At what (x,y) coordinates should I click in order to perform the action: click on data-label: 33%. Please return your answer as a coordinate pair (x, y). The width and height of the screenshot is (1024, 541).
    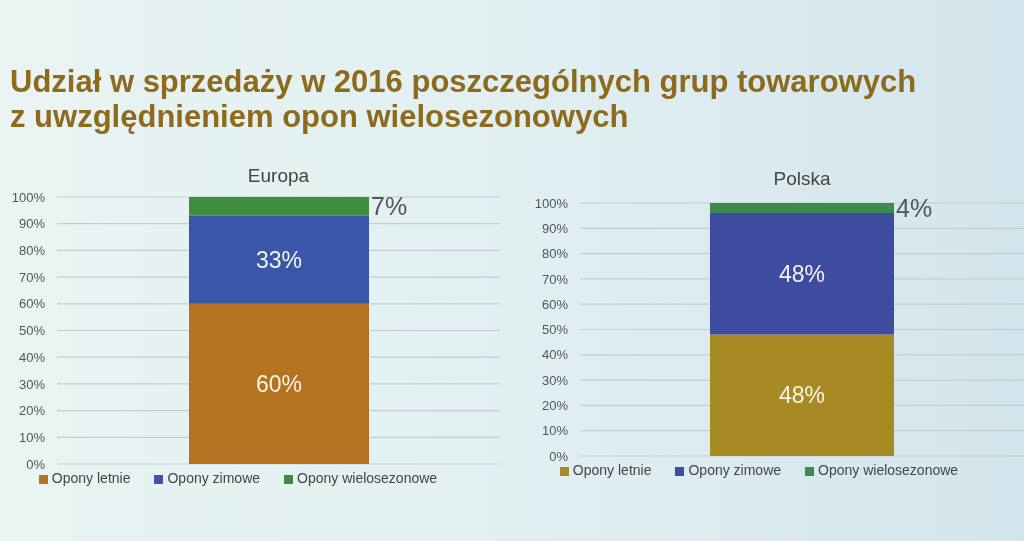
    Looking at the image, I should click on (279, 259).